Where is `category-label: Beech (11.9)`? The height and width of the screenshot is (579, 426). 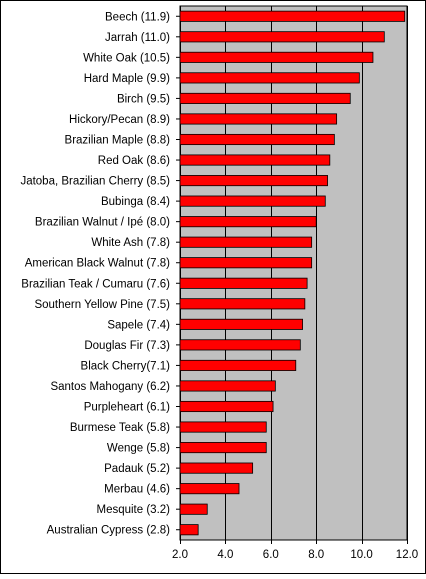
category-label: Beech (11.9) is located at coordinates (137, 17).